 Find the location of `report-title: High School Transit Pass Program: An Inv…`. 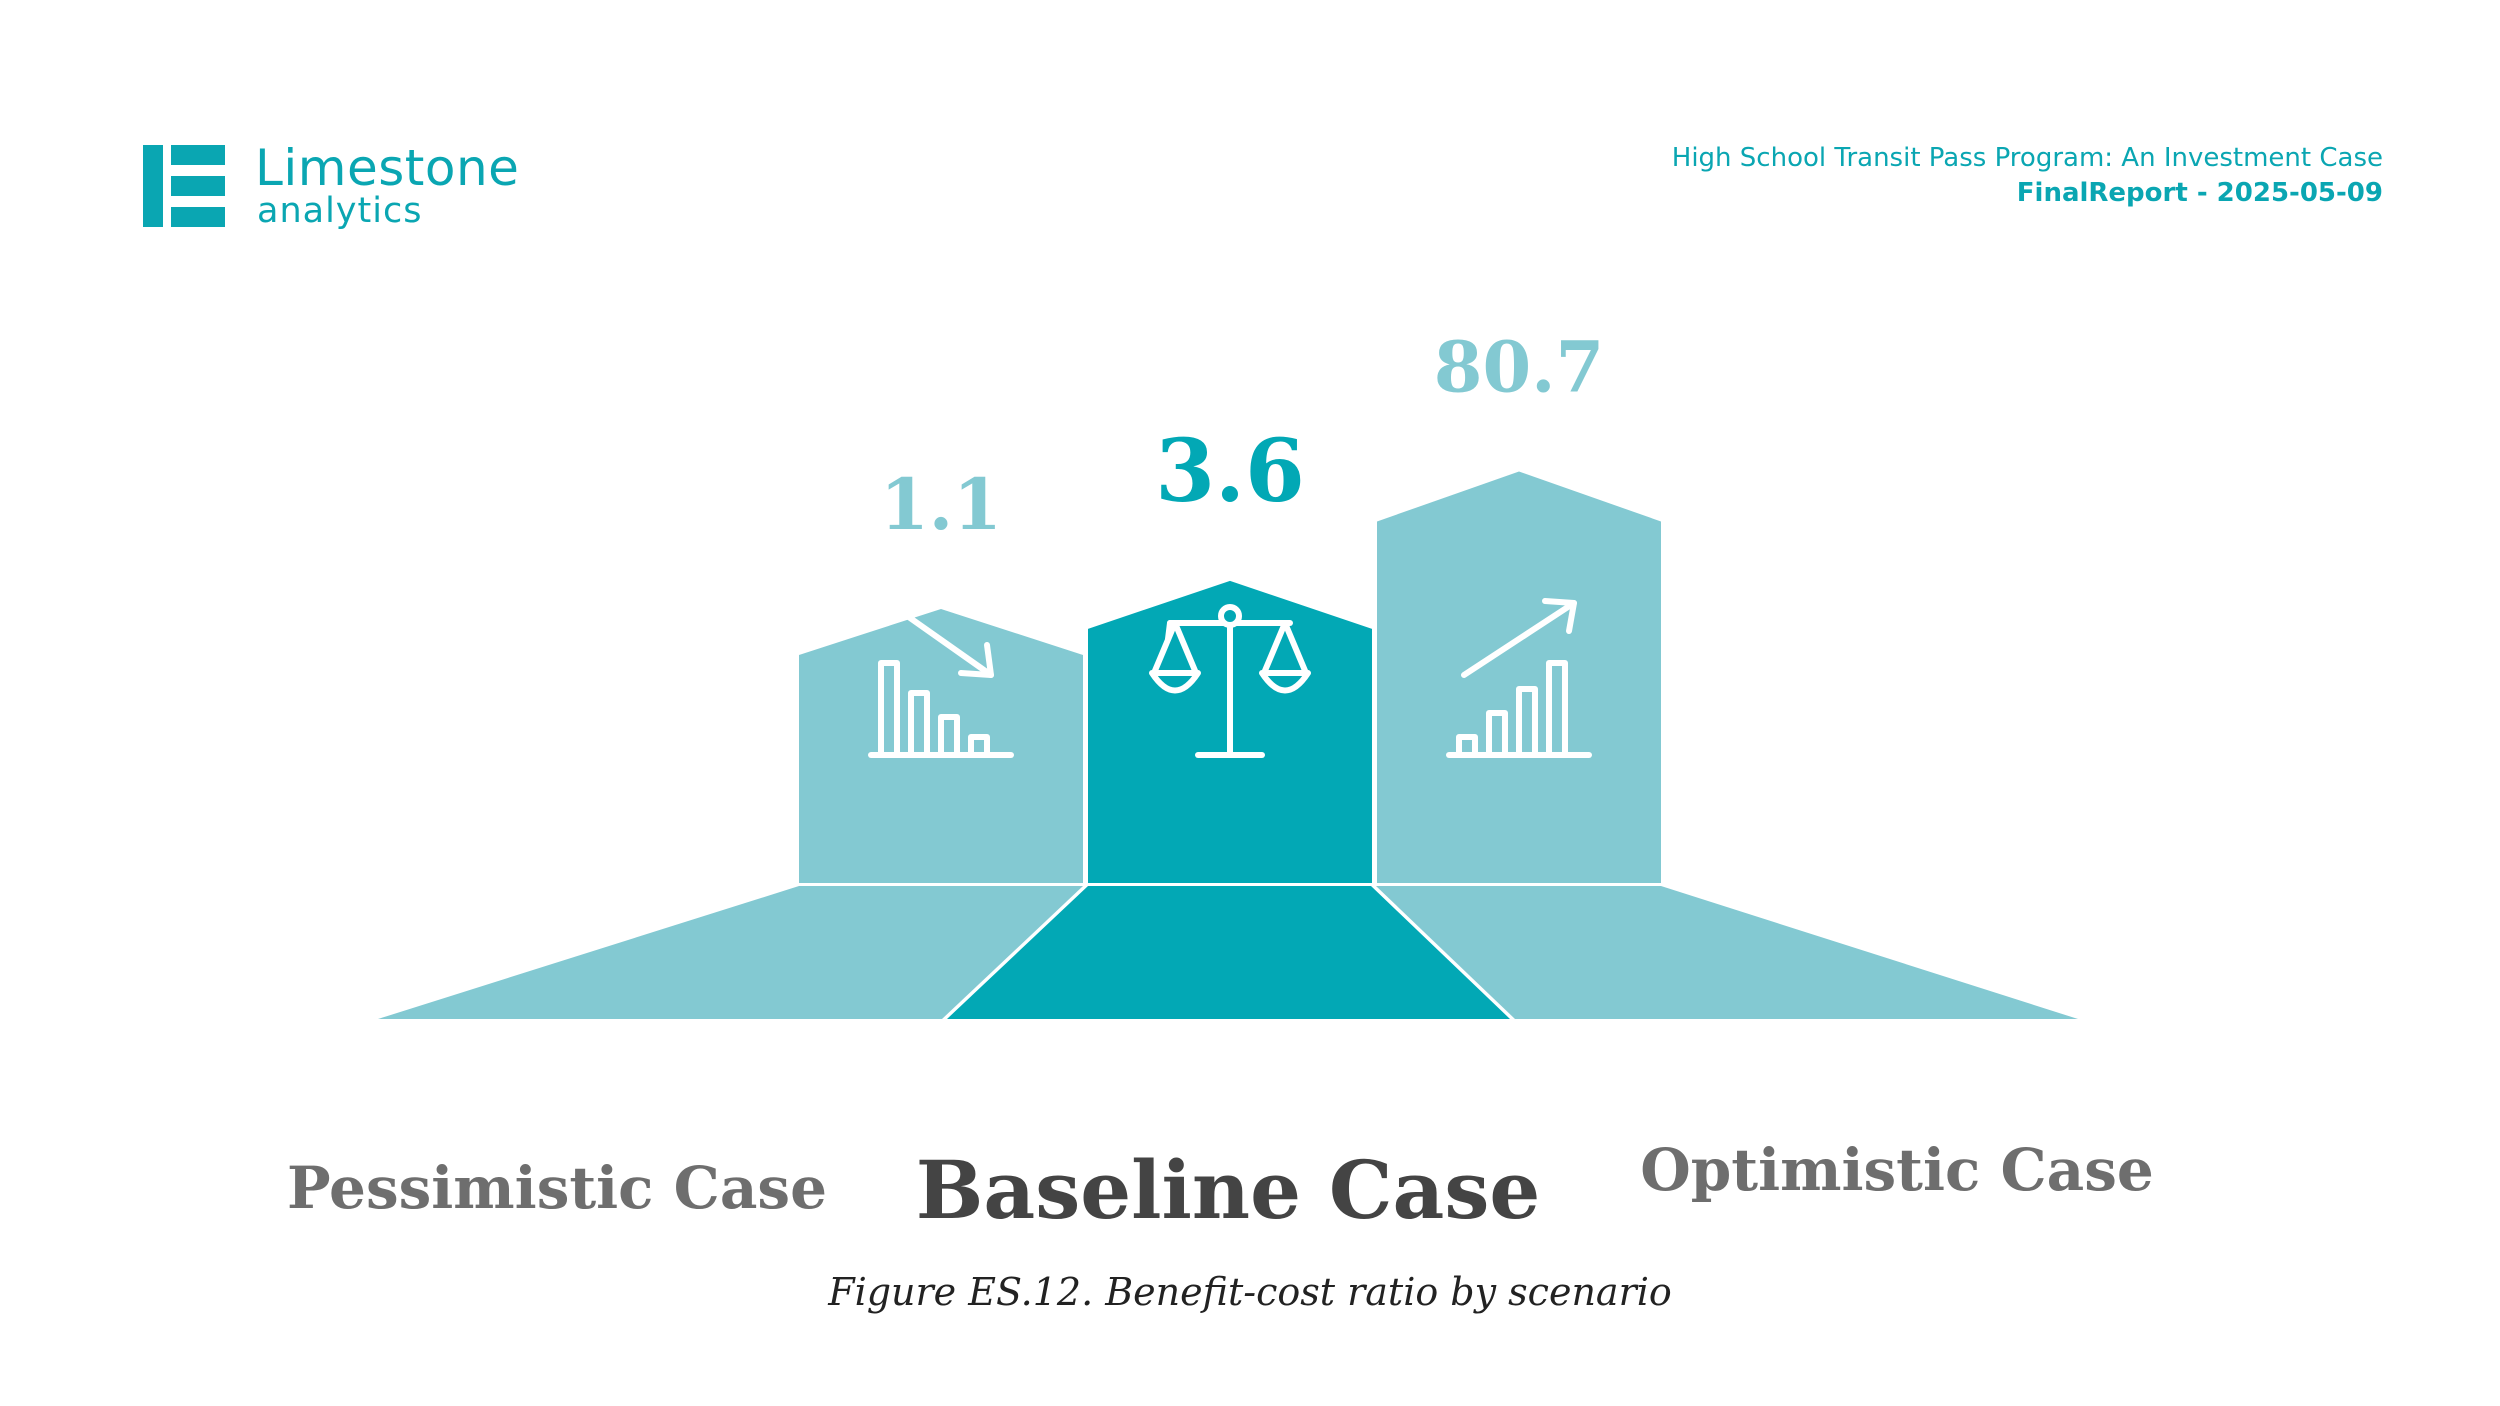

report-title: High School Transit Pass Program: An Inv… is located at coordinates (2027, 158).